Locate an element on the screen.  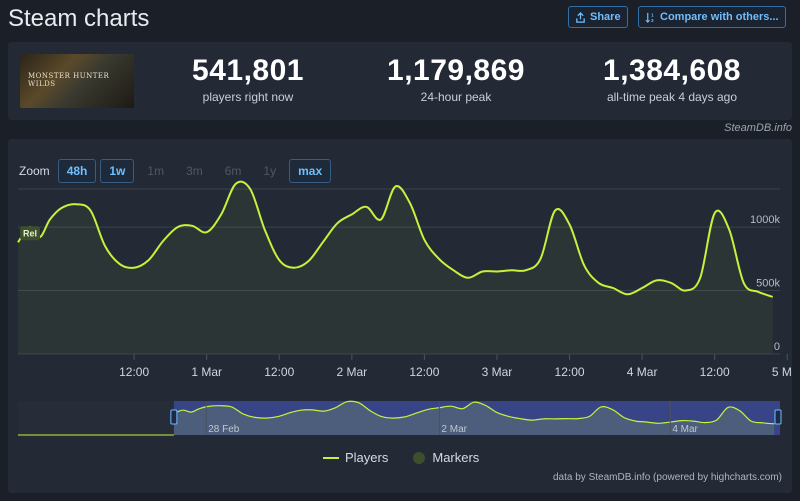
zoom-6m-button: 6m is located at coordinates (233, 171).